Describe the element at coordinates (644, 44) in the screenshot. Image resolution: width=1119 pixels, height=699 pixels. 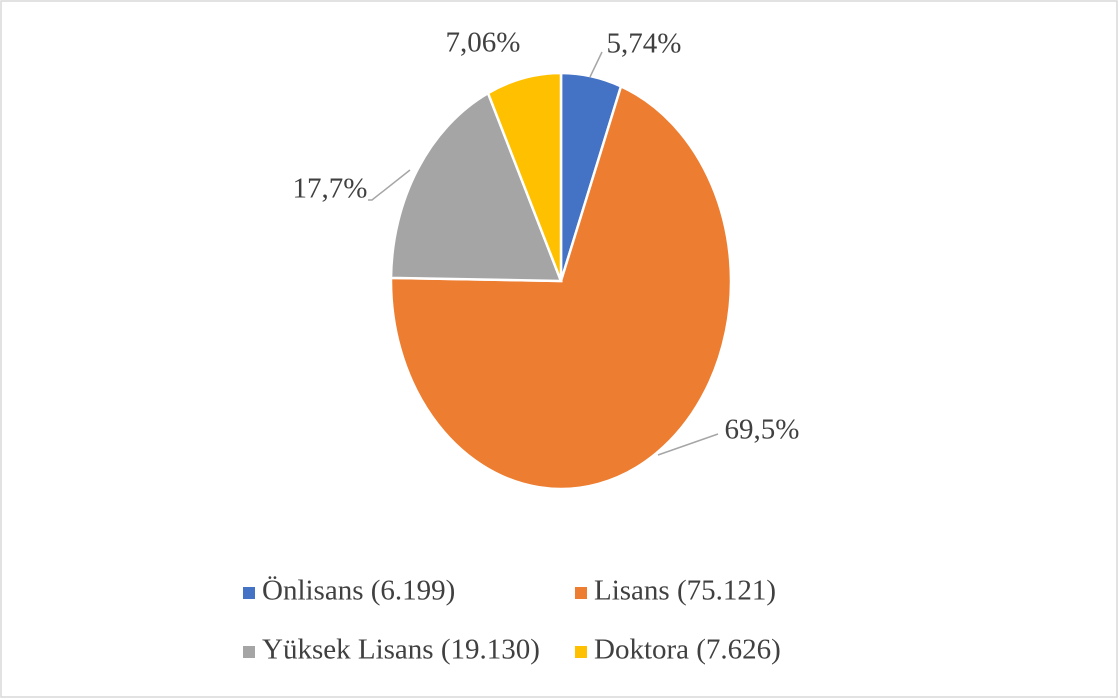
I see `data-label: 5,74%` at that location.